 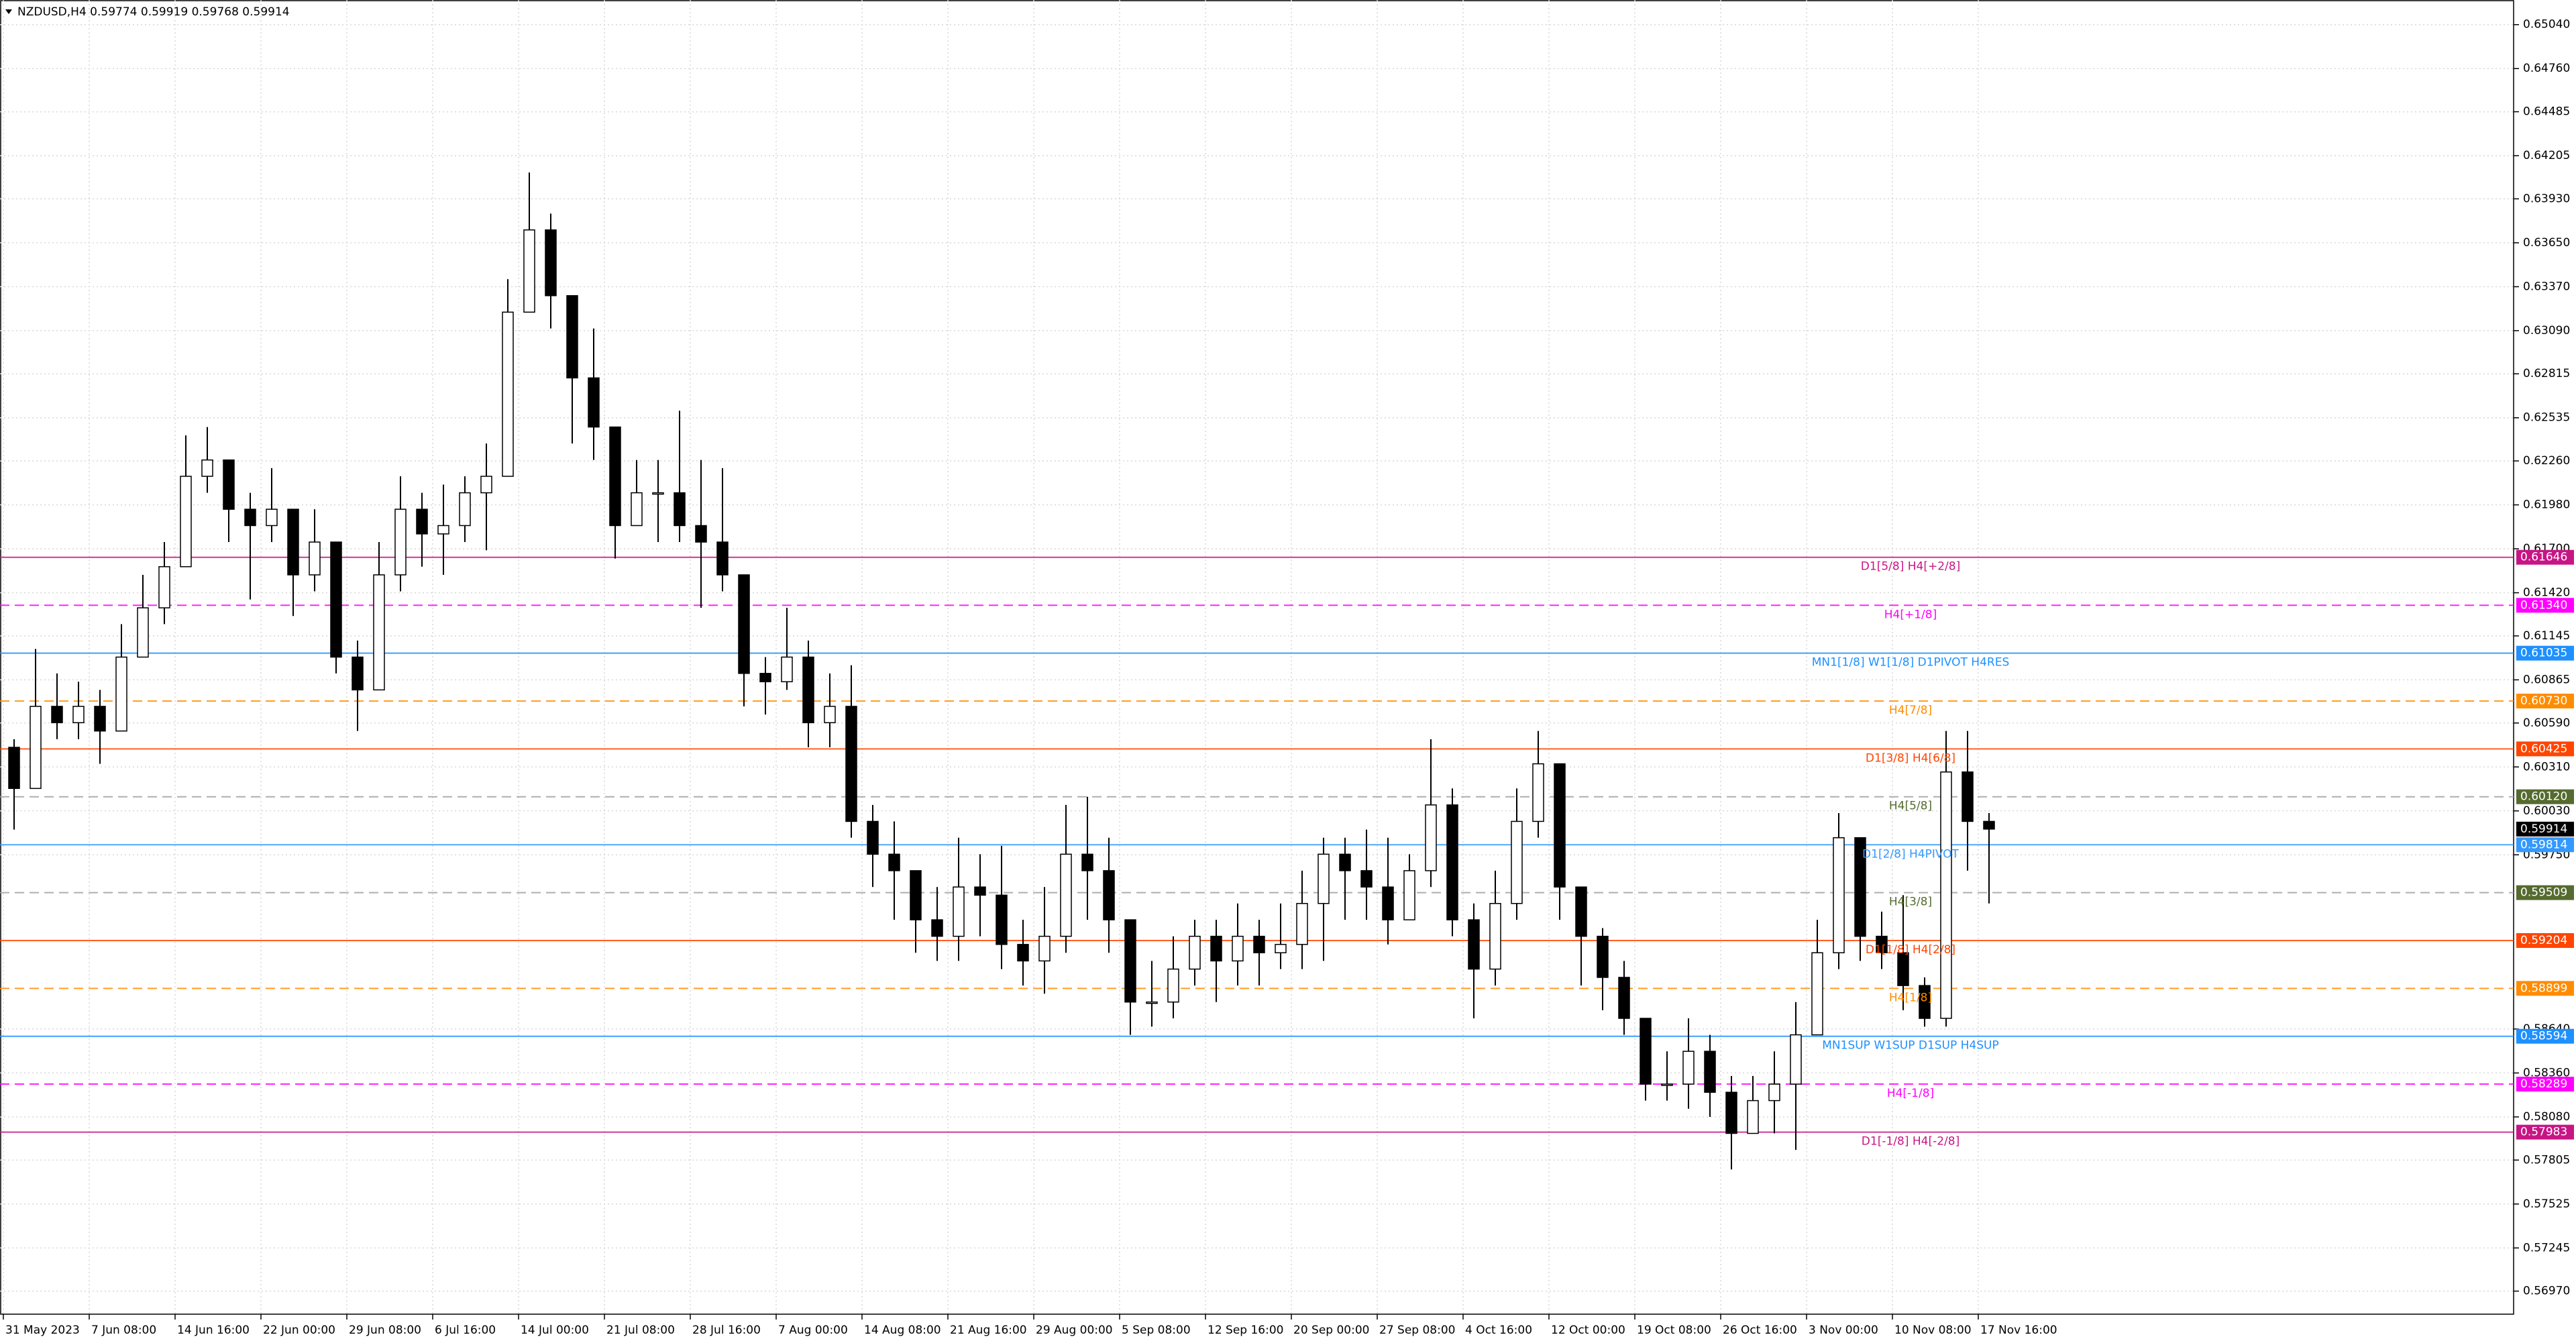 What do you see at coordinates (1910, 710) in the screenshot?
I see `level-label: H4[7/8]` at bounding box center [1910, 710].